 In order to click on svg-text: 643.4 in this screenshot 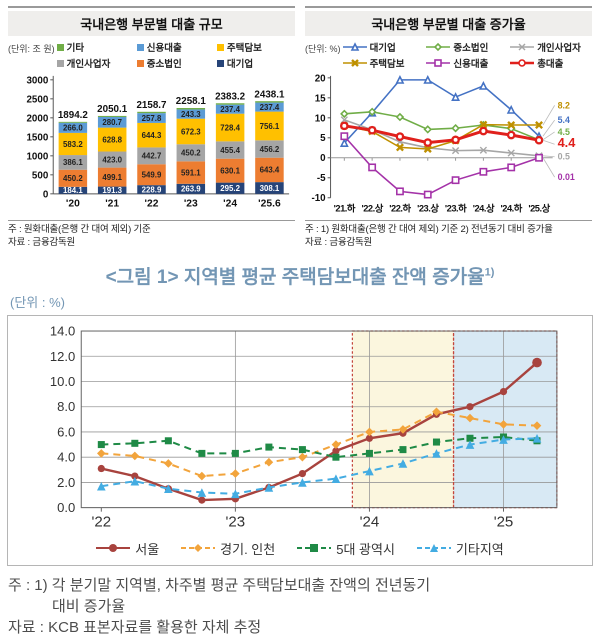, I will do `click(270, 170)`.